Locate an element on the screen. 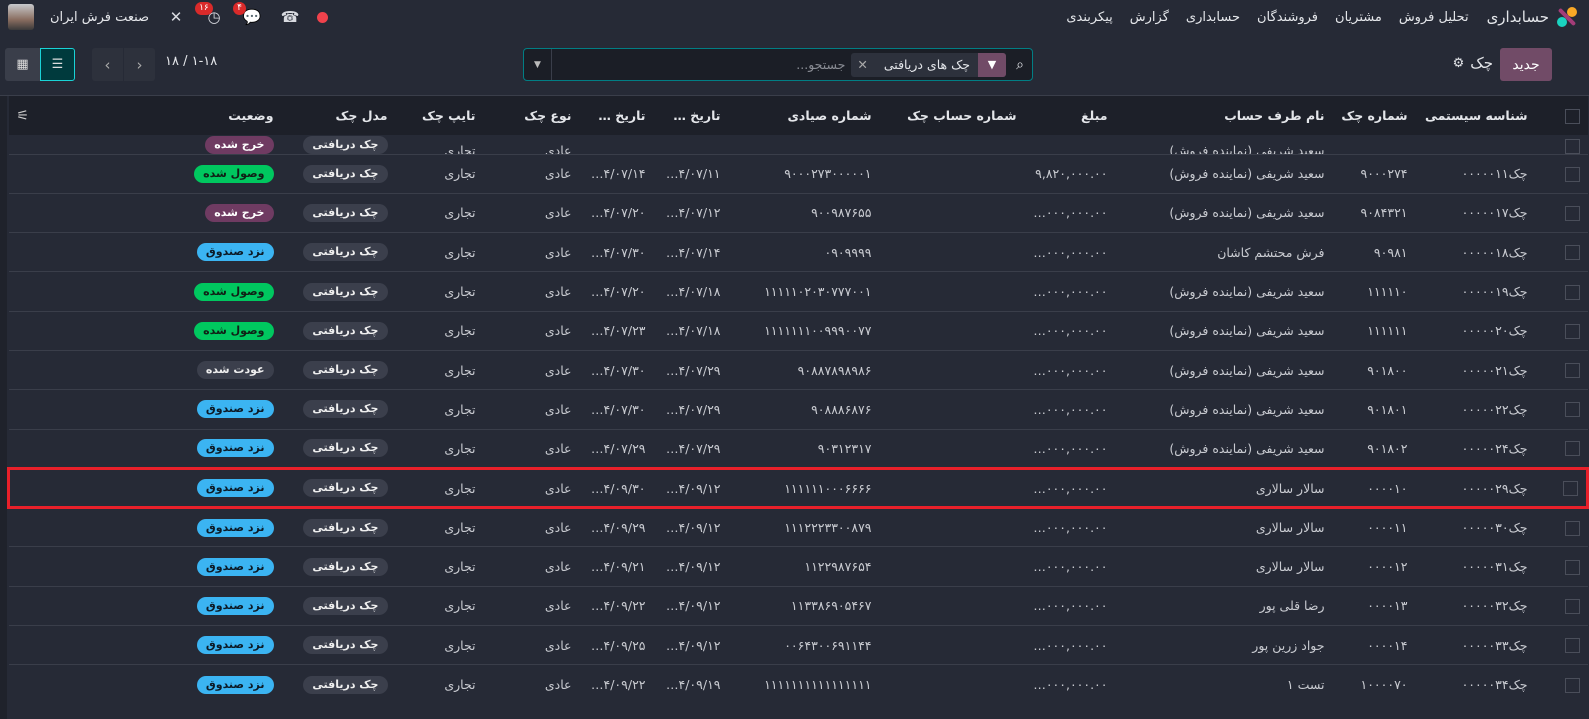  menu-reporting: گزارش is located at coordinates (1149, 17).